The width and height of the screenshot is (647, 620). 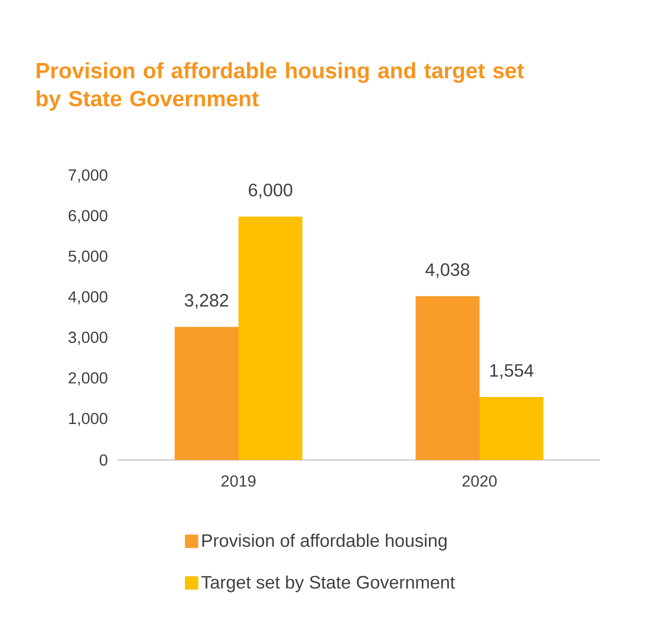 I want to click on y-tick-label: 4,000, so click(x=88, y=297).